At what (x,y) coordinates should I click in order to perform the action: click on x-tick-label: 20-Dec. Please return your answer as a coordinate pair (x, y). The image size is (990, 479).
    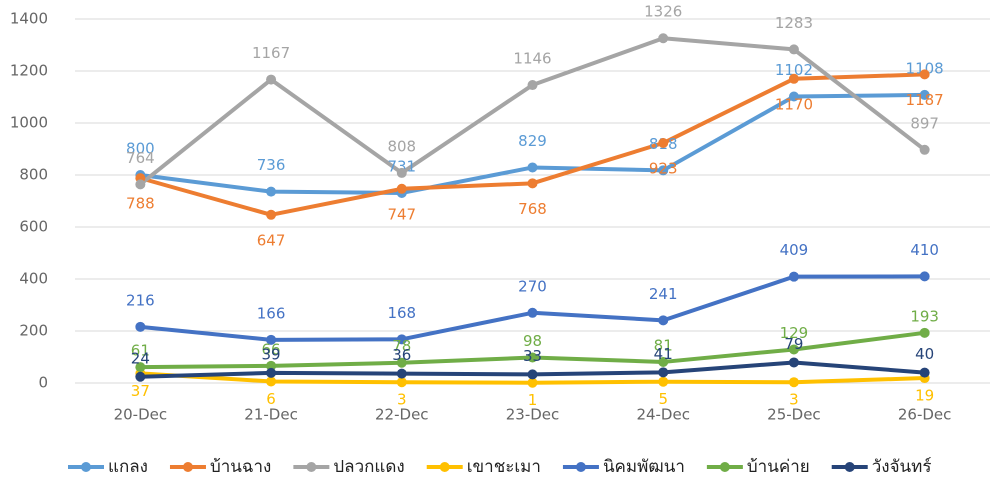
    Looking at the image, I should click on (141, 415).